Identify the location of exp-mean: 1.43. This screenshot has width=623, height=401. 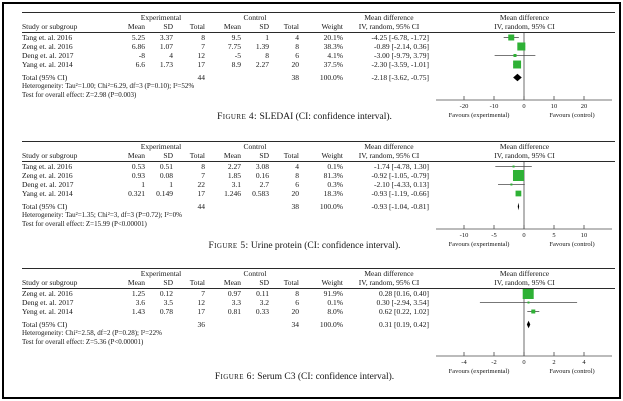
(138, 311).